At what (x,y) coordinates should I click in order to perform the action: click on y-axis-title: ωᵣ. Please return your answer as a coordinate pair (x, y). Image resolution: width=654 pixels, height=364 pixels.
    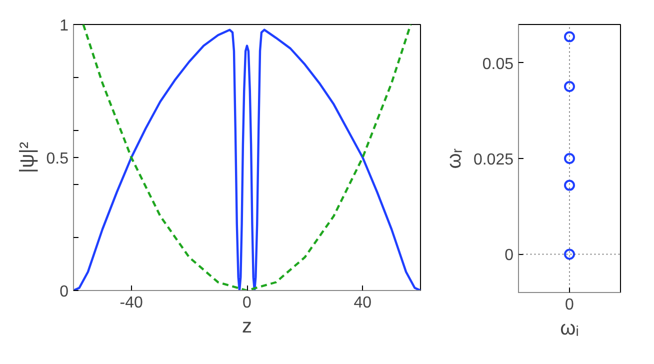
    Looking at the image, I should click on (454, 158).